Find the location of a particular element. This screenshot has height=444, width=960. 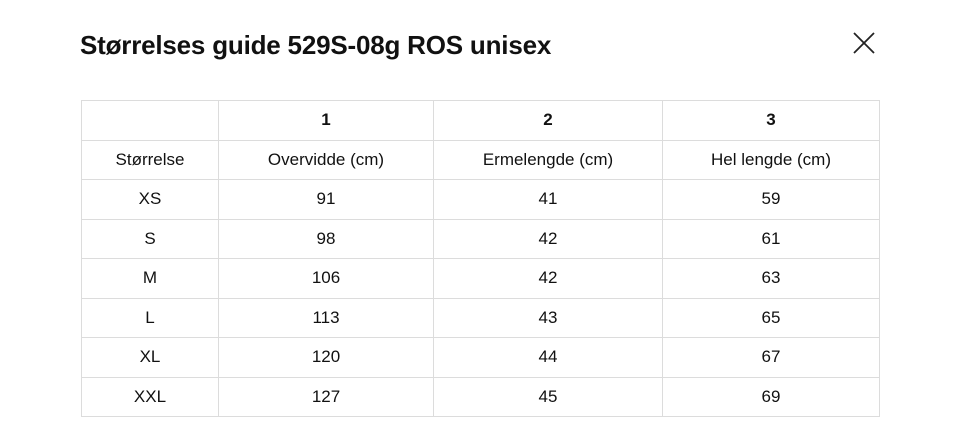

column-cell: Ermelengde (cm) is located at coordinates (548, 159).